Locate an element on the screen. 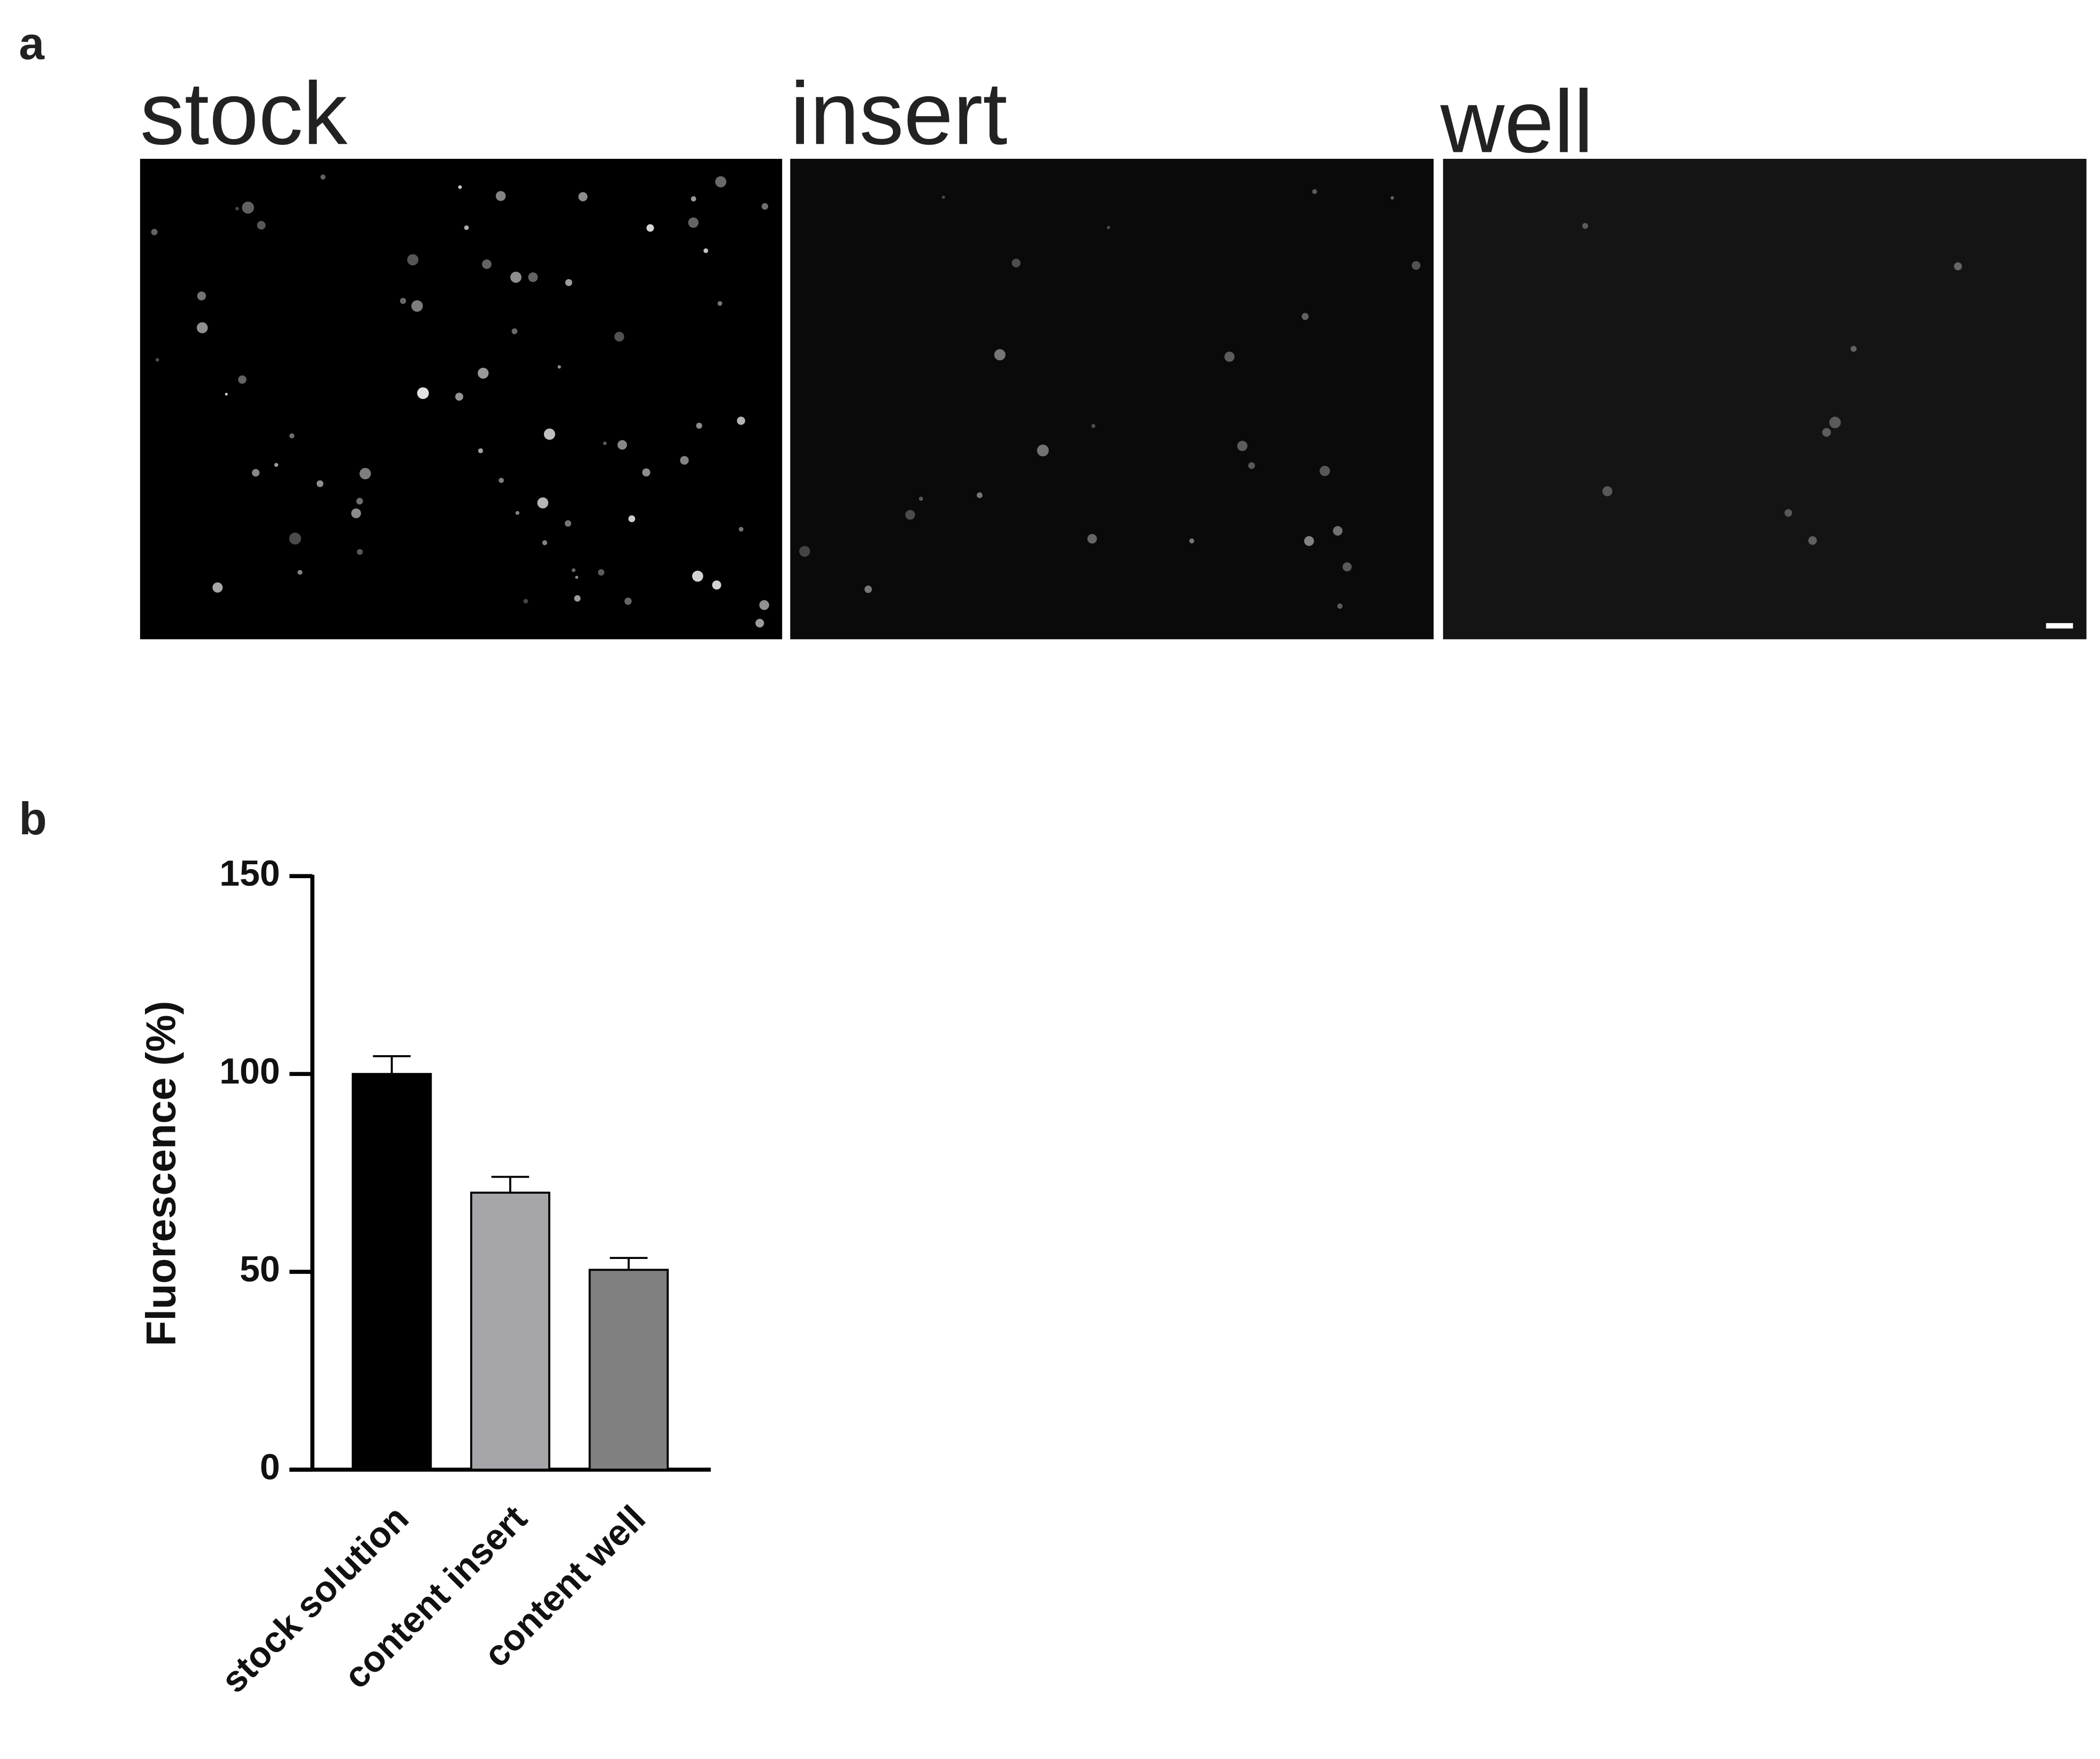 The image size is (2100, 1759). image-title: well is located at coordinates (1516, 121).